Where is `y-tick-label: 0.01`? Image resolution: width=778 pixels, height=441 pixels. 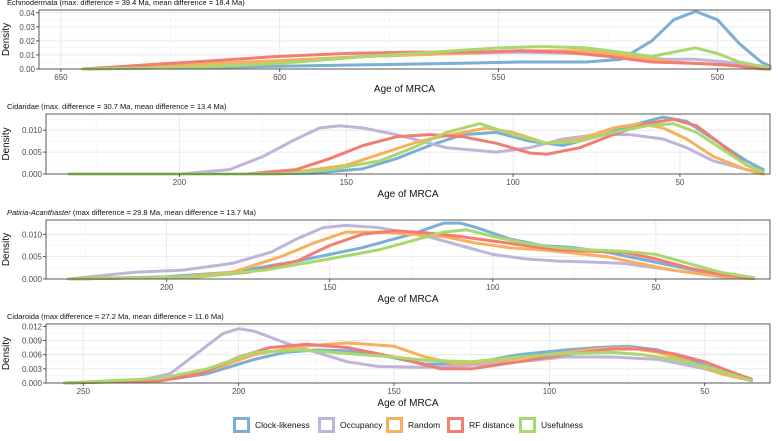
y-tick-label: 0.01 is located at coordinates (27, 55).